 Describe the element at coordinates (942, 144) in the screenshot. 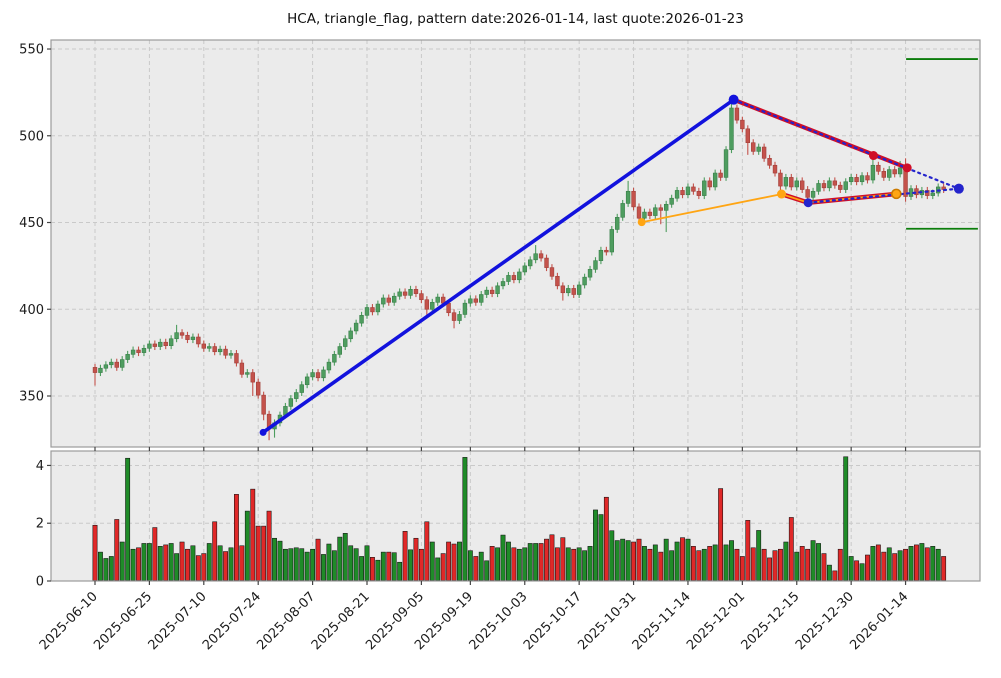

I see `level-lines` at that location.